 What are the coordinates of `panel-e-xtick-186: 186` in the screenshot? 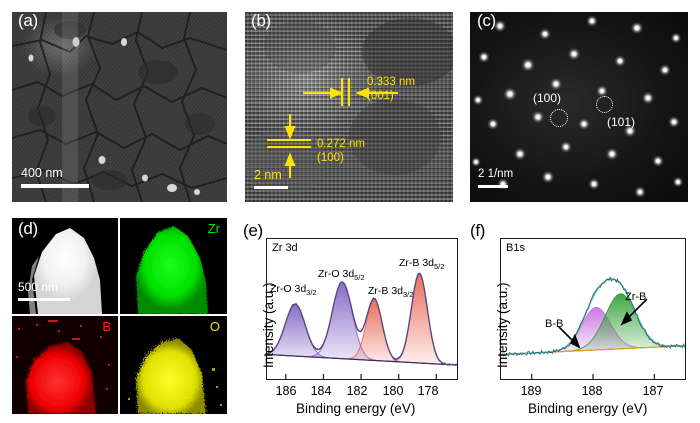 It's located at (286, 391).